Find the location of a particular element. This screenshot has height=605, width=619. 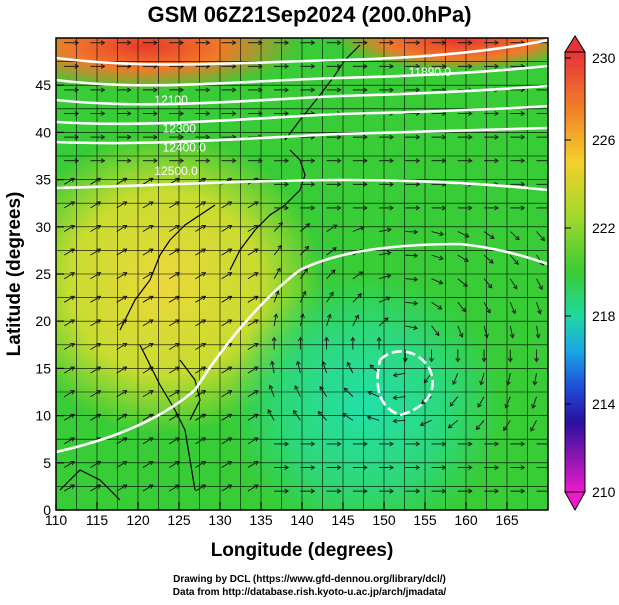

x-tick-label: 135 is located at coordinates (261, 520).